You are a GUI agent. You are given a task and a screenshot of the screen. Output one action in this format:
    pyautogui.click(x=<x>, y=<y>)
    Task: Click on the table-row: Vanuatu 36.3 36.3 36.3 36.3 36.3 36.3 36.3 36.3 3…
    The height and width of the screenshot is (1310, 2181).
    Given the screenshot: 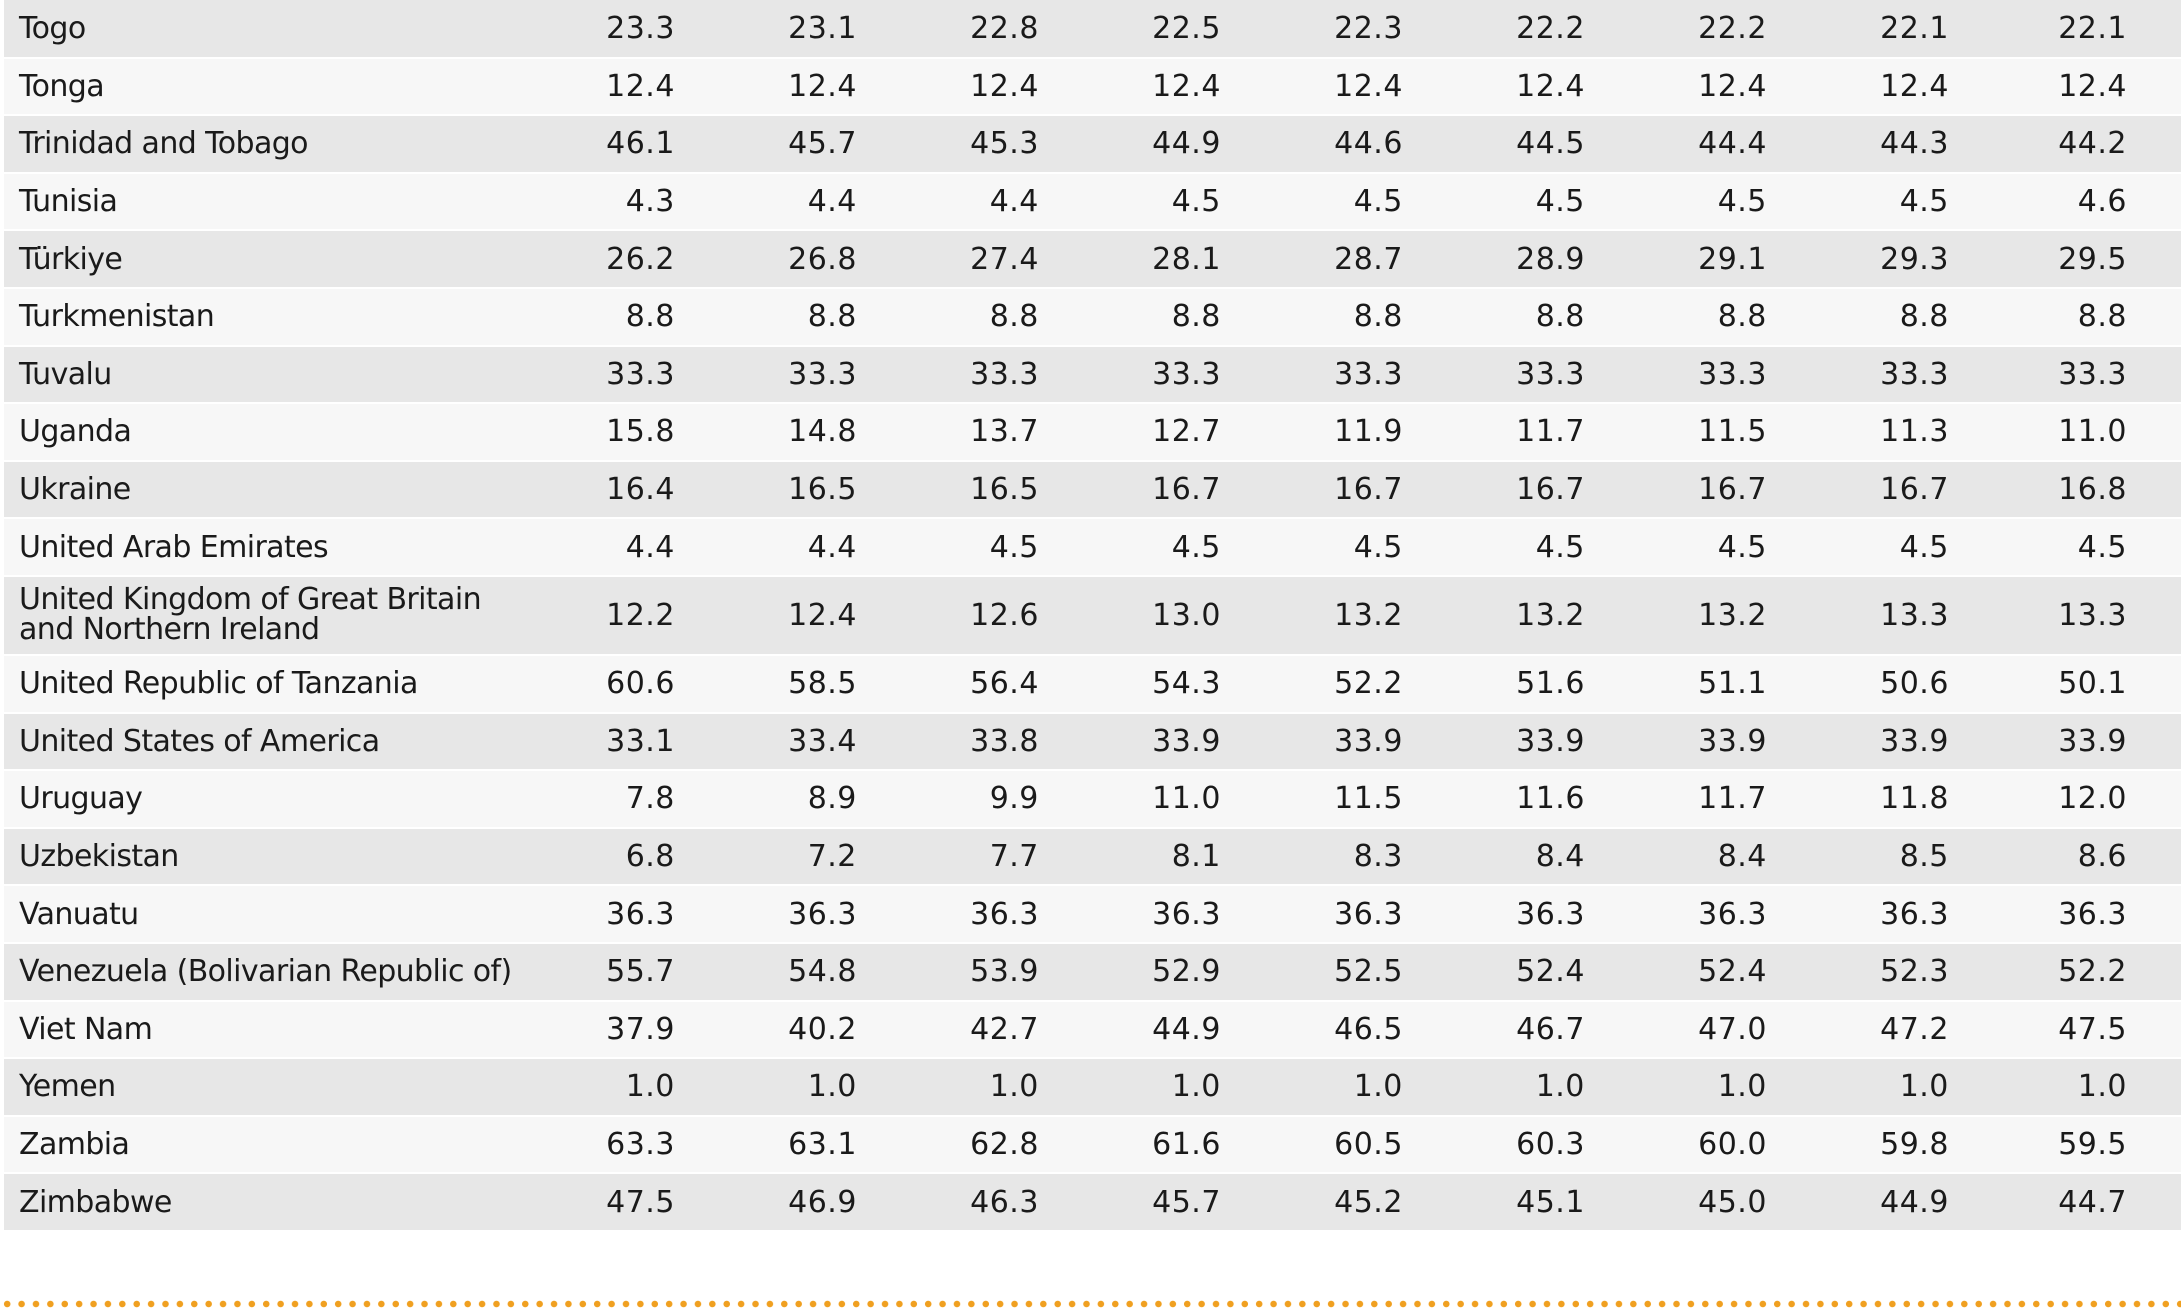 What is the action you would take?
    pyautogui.click(x=1092, y=914)
    